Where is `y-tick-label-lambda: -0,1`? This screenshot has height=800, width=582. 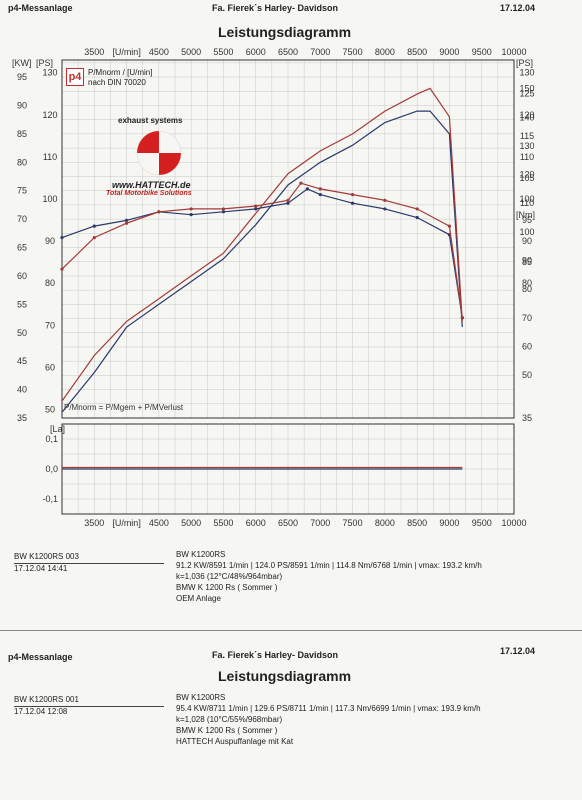
y-tick-label-lambda: -0,1 is located at coordinates (50, 499).